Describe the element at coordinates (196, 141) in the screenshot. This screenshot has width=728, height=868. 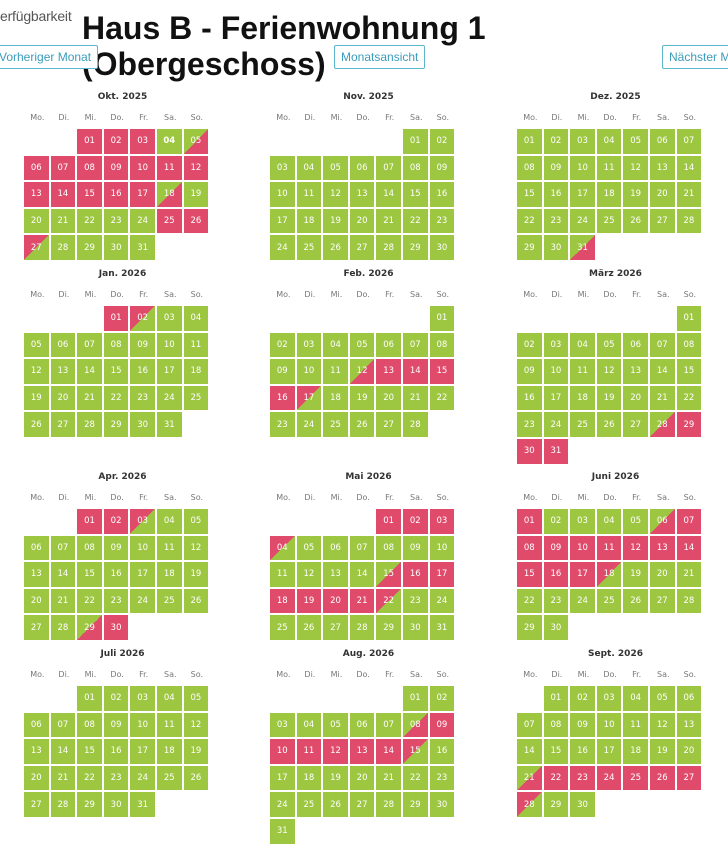
I see `day-cell-arr: 05` at that location.